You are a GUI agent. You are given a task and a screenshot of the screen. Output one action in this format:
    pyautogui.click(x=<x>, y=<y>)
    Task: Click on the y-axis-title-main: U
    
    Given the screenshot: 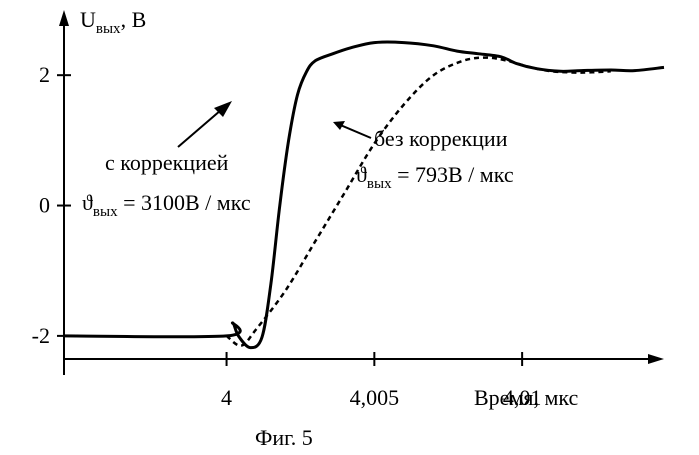 What is the action you would take?
    pyautogui.click(x=88, y=19)
    